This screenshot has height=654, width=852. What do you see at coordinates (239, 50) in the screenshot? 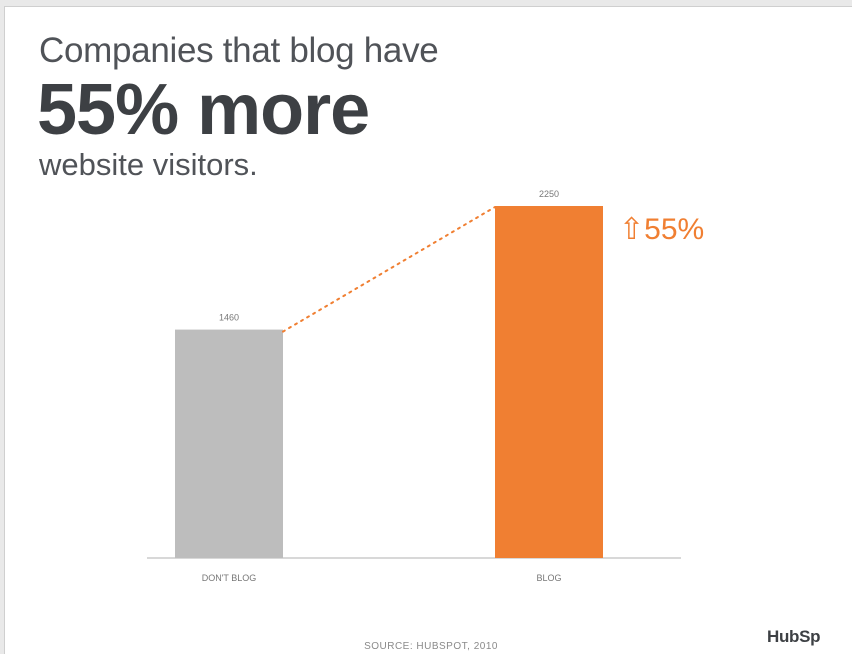
I see `headline-line1: Companies that blog have` at bounding box center [239, 50].